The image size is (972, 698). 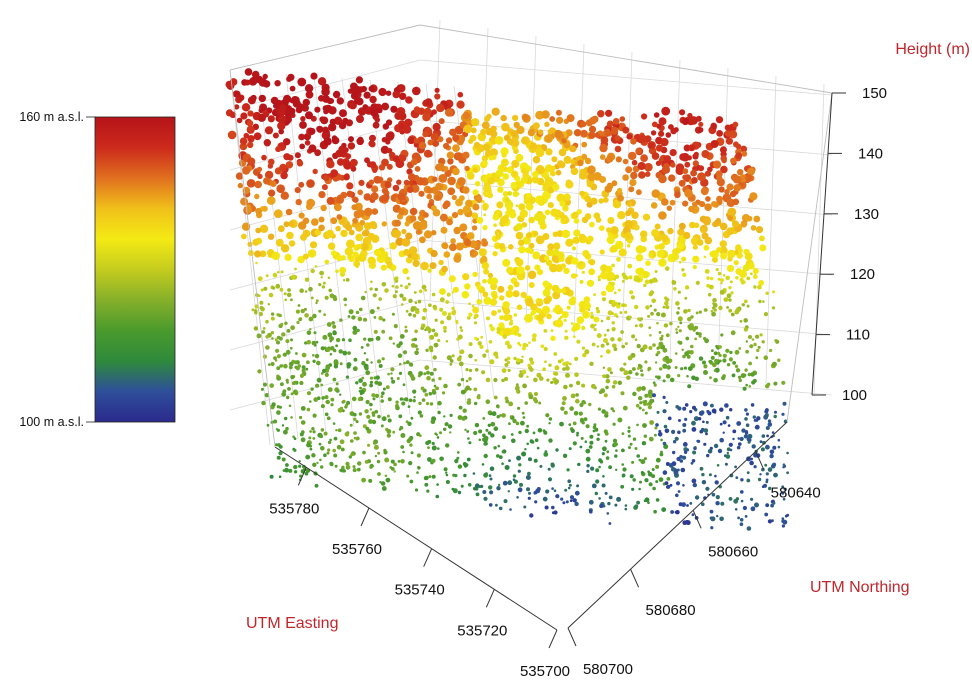 What do you see at coordinates (608, 669) in the screenshot?
I see `y-tick-label: 580700` at bounding box center [608, 669].